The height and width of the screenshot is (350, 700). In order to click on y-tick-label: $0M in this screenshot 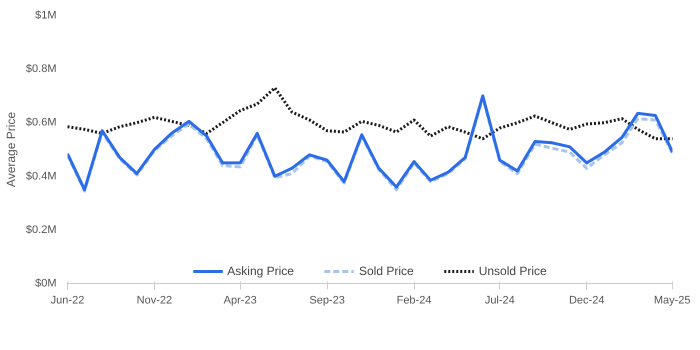, I will do `click(46, 284)`.